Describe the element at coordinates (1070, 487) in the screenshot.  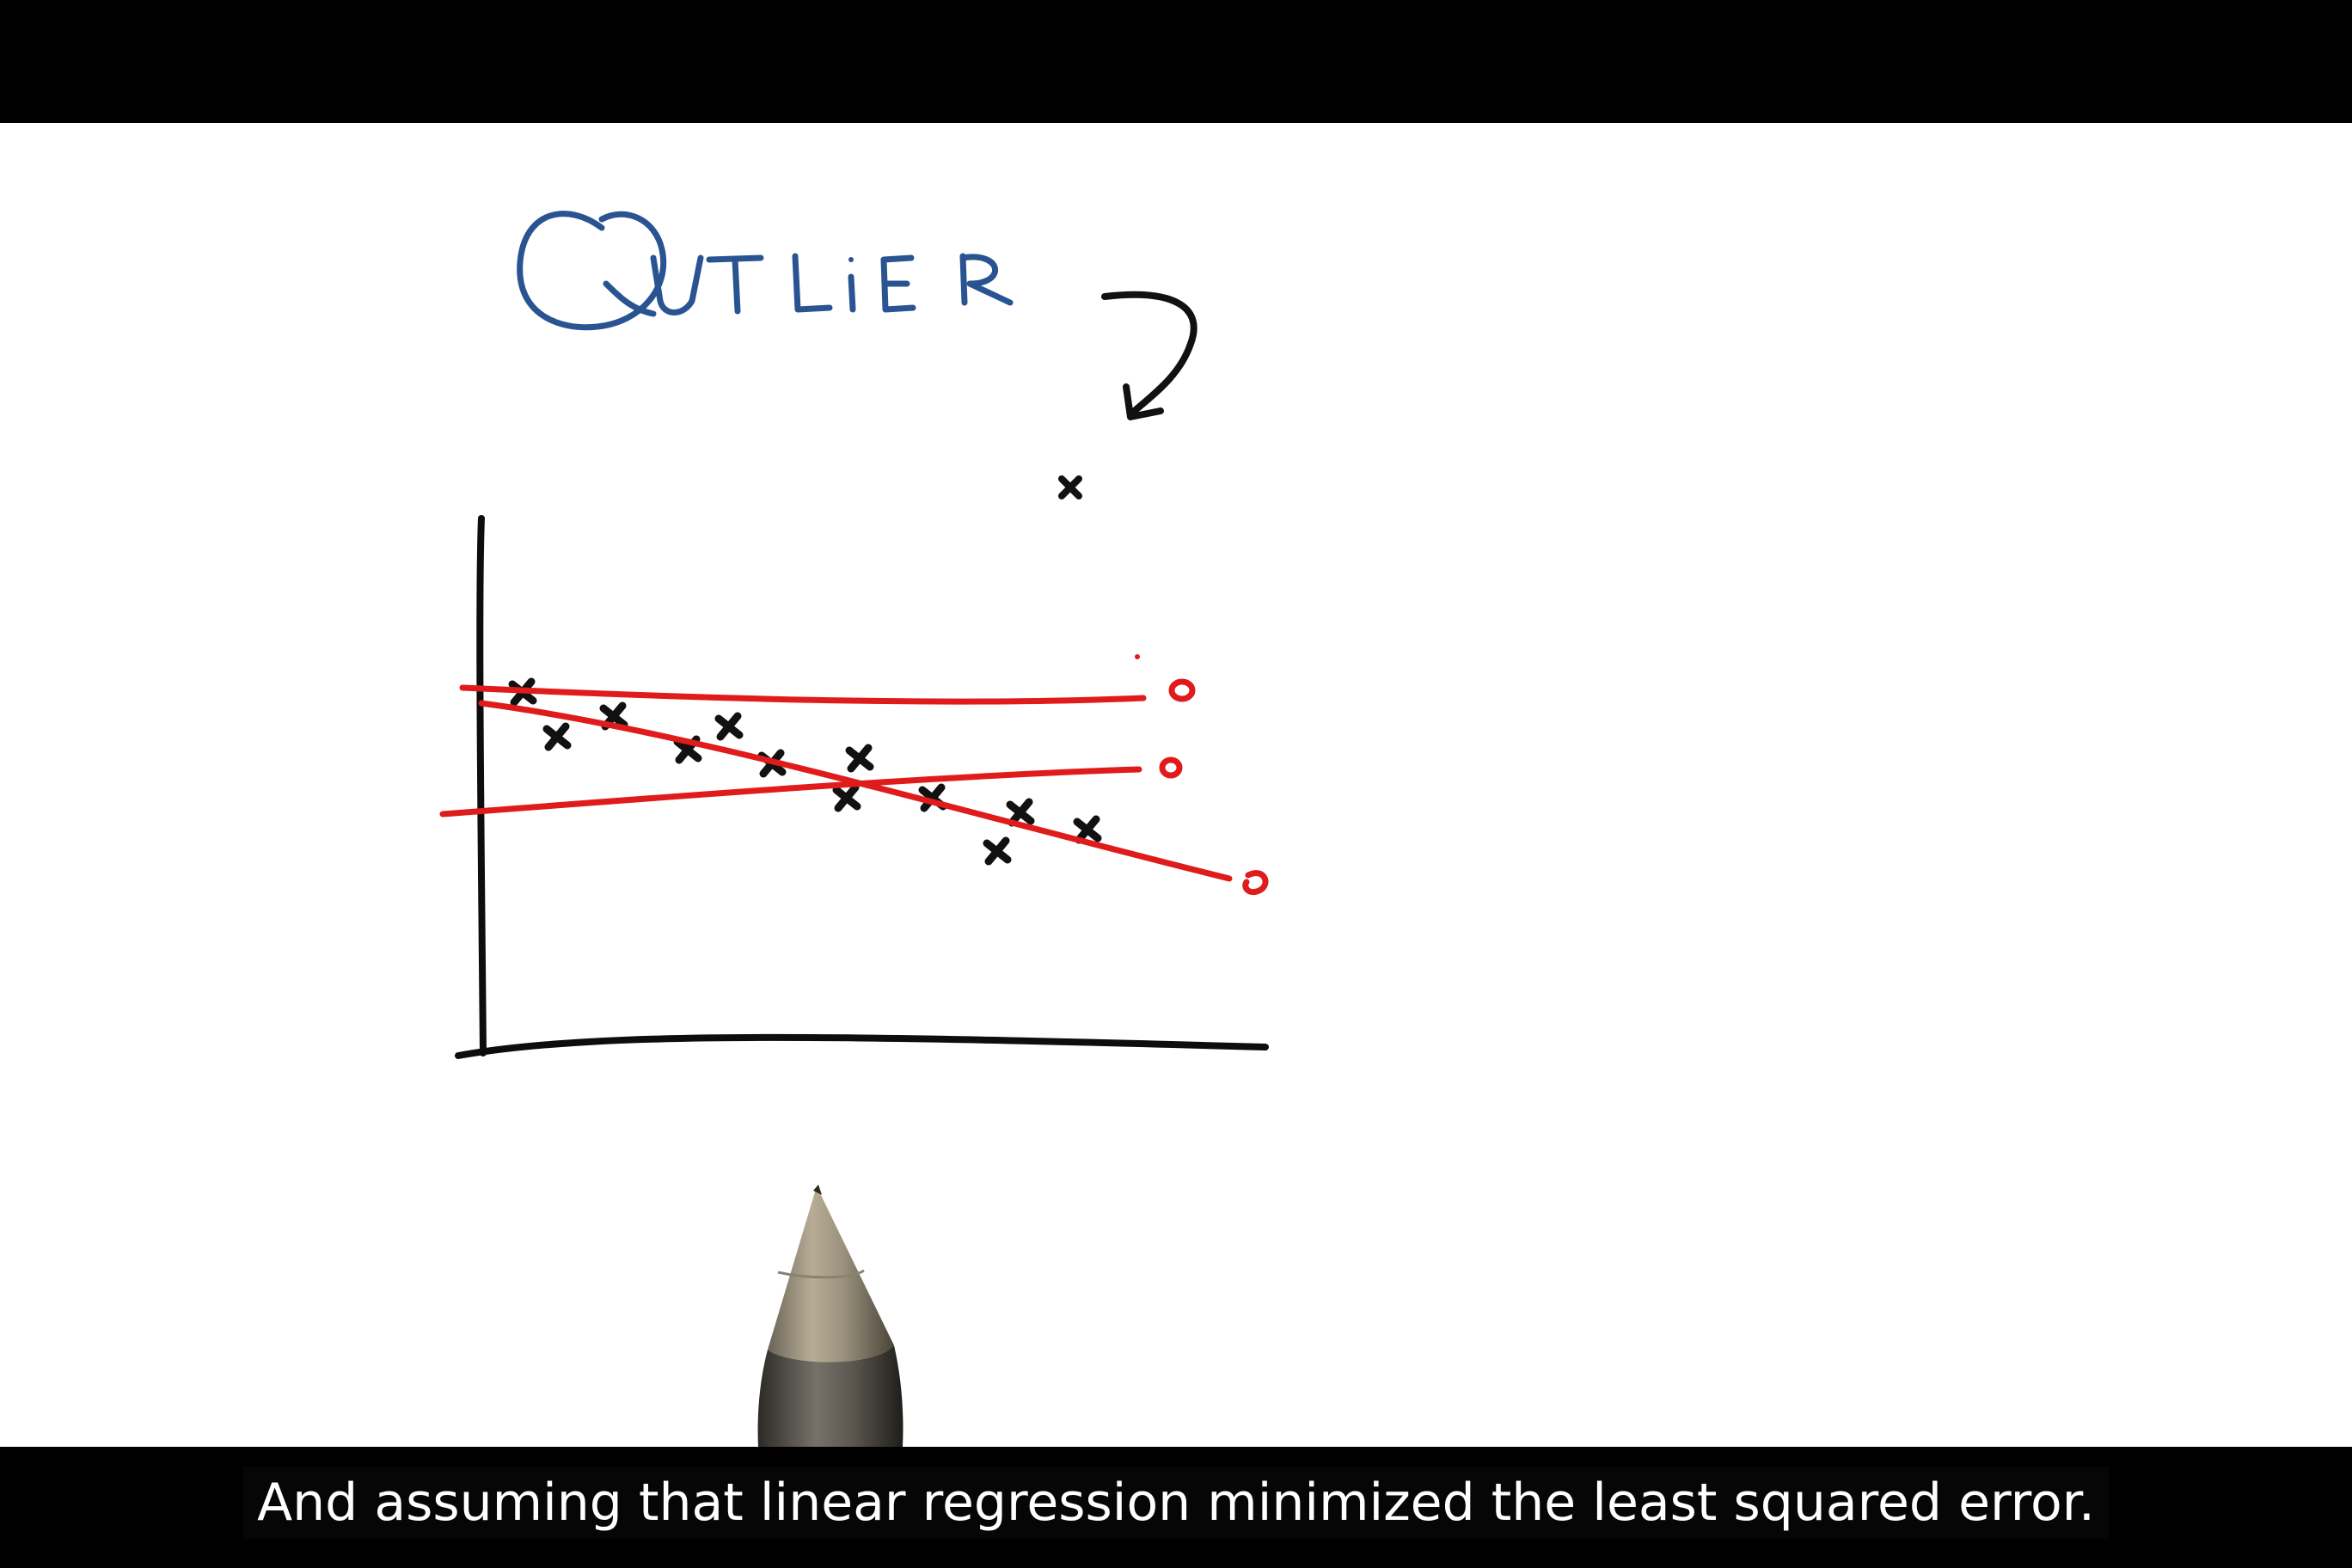
I see `outlier-point-icon` at that location.